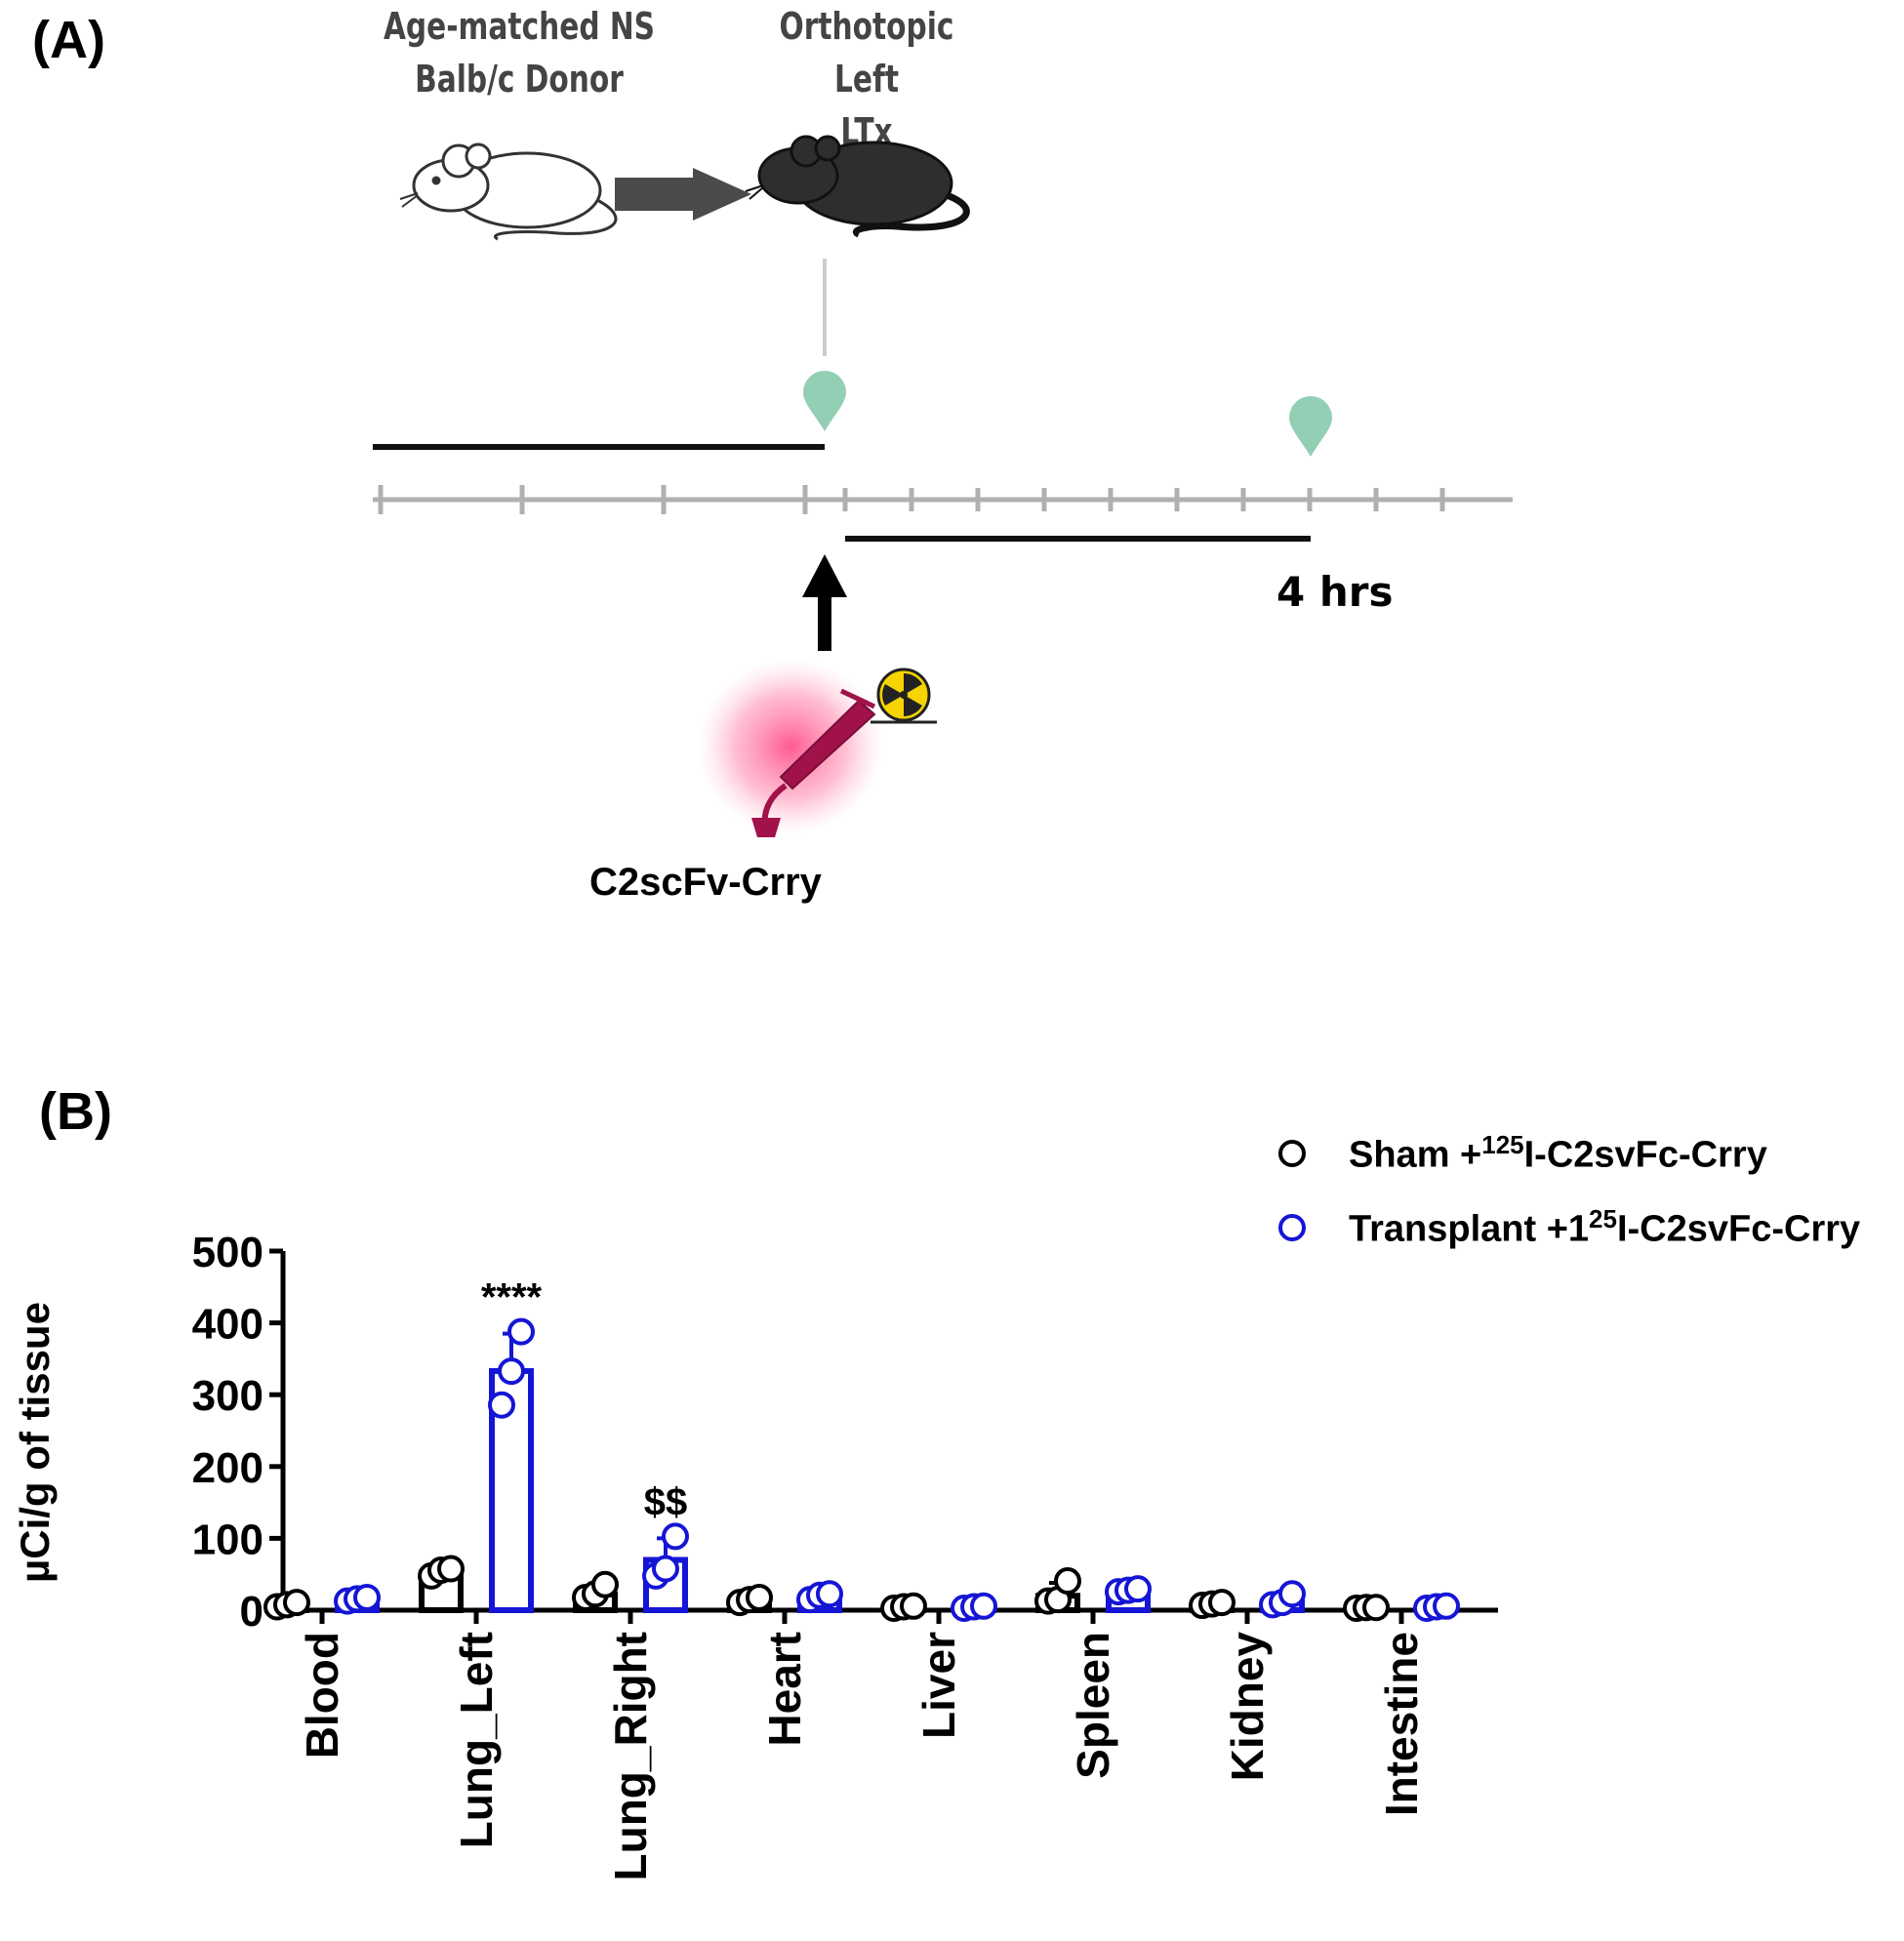 The height and width of the screenshot is (1941, 1904). Describe the element at coordinates (508, 191) in the screenshot. I see `white-mouse-icon` at that location.